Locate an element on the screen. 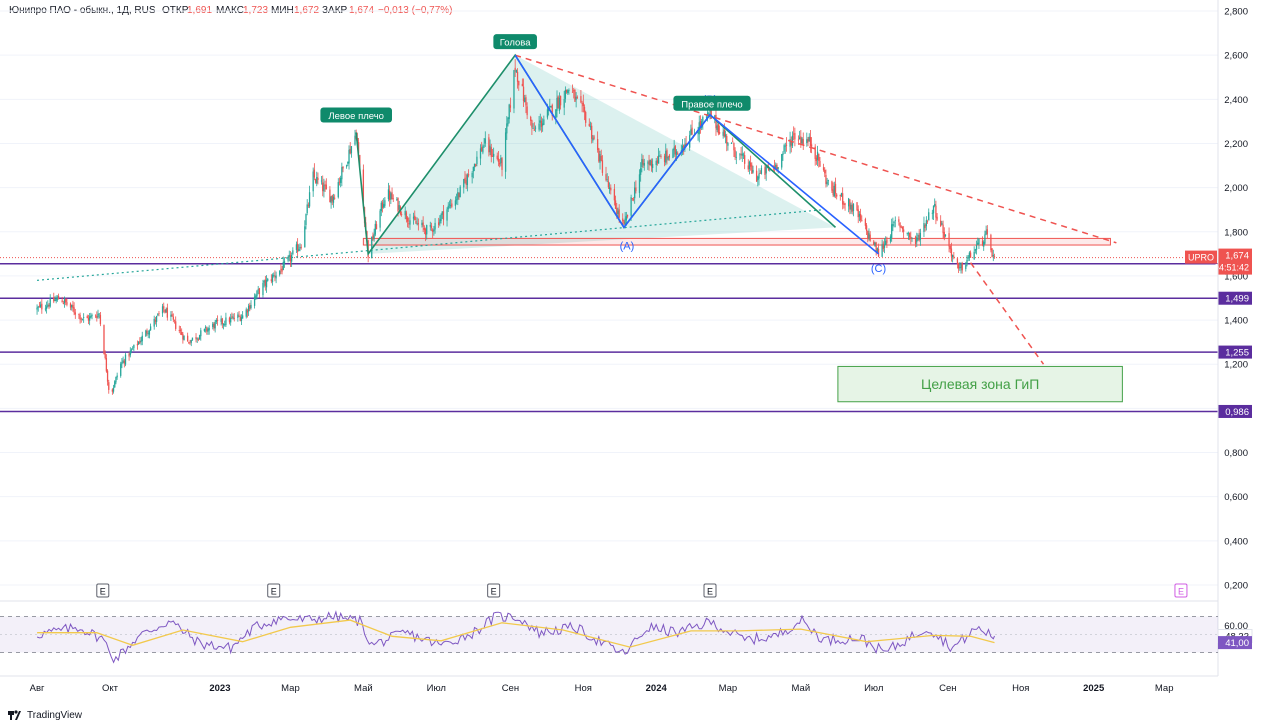  head-label: Голова is located at coordinates (515, 42).